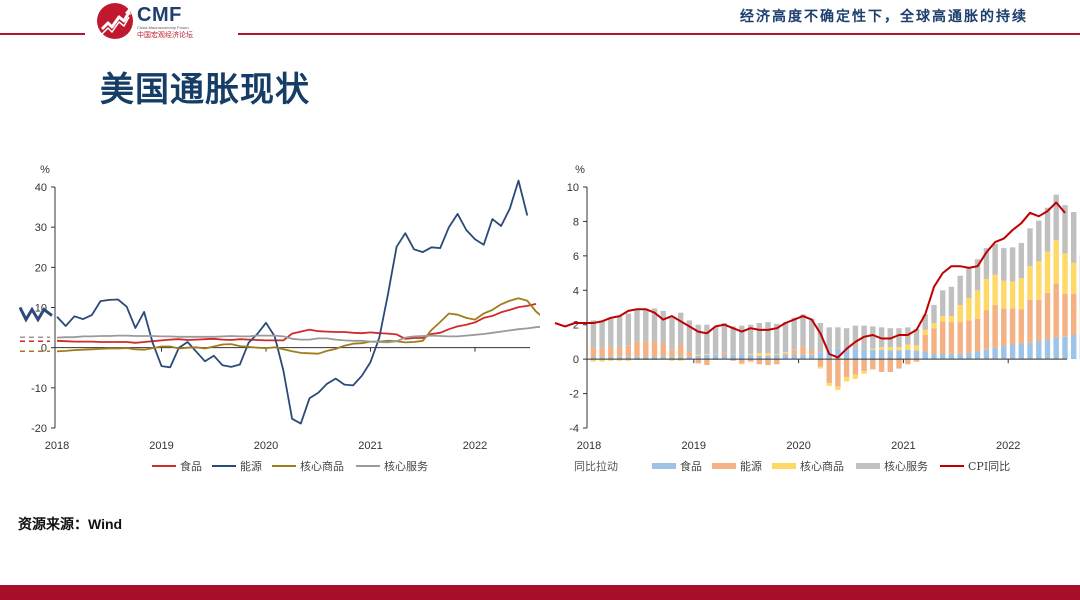 The width and height of the screenshot is (1080, 600). I want to click on logo-subtitle: China Macroeconomy Forum, so click(163, 27).